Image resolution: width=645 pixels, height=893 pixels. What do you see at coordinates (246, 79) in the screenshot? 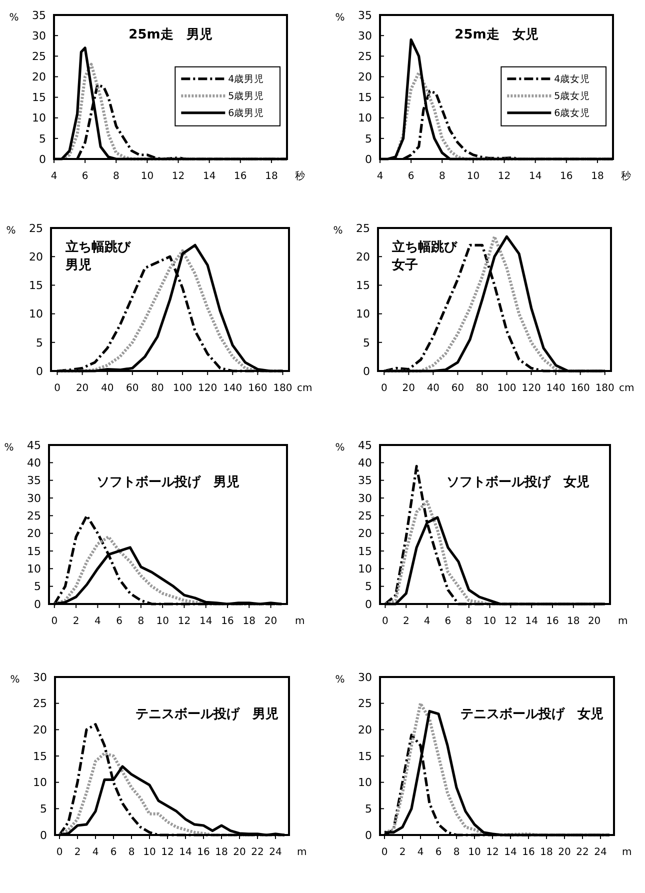
I see `legend-label: 4歳男児` at bounding box center [246, 79].